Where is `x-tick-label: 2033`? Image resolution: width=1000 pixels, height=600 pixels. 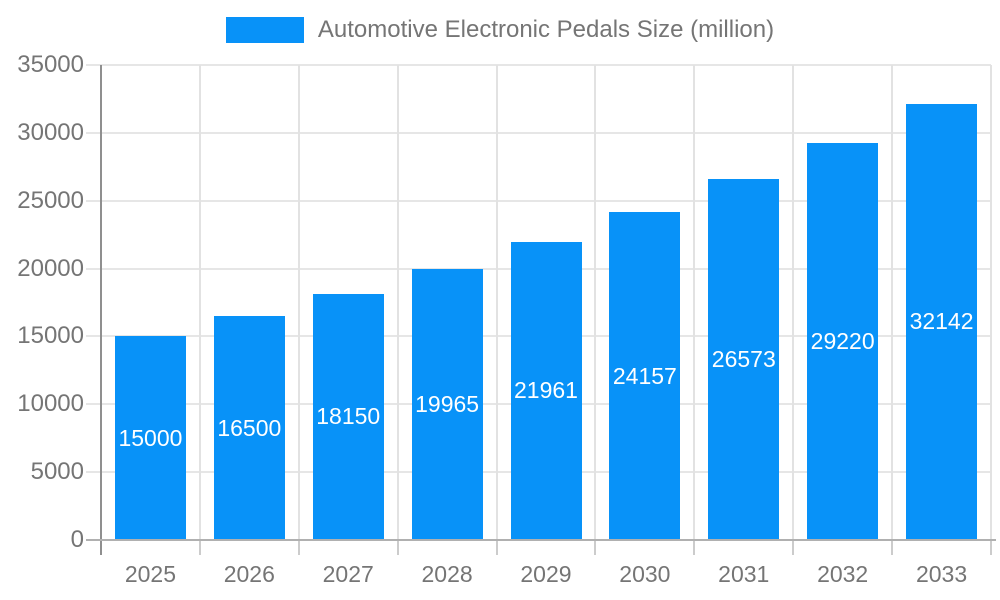
x-tick-label: 2033 is located at coordinates (941, 574).